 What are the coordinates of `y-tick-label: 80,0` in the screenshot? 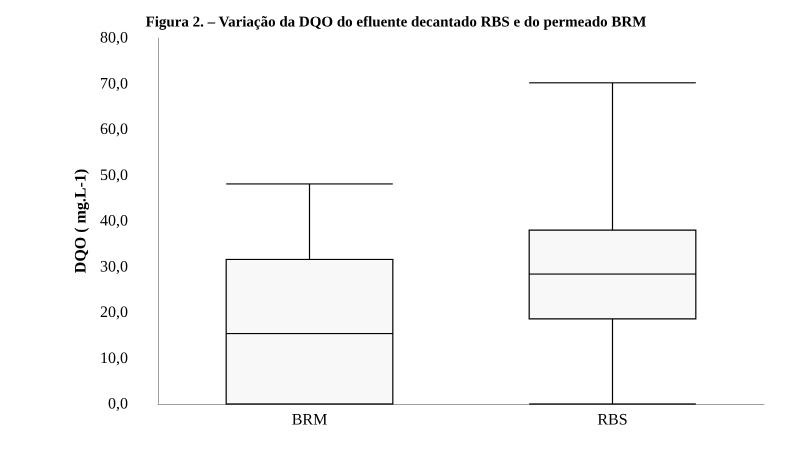 It's located at (114, 38).